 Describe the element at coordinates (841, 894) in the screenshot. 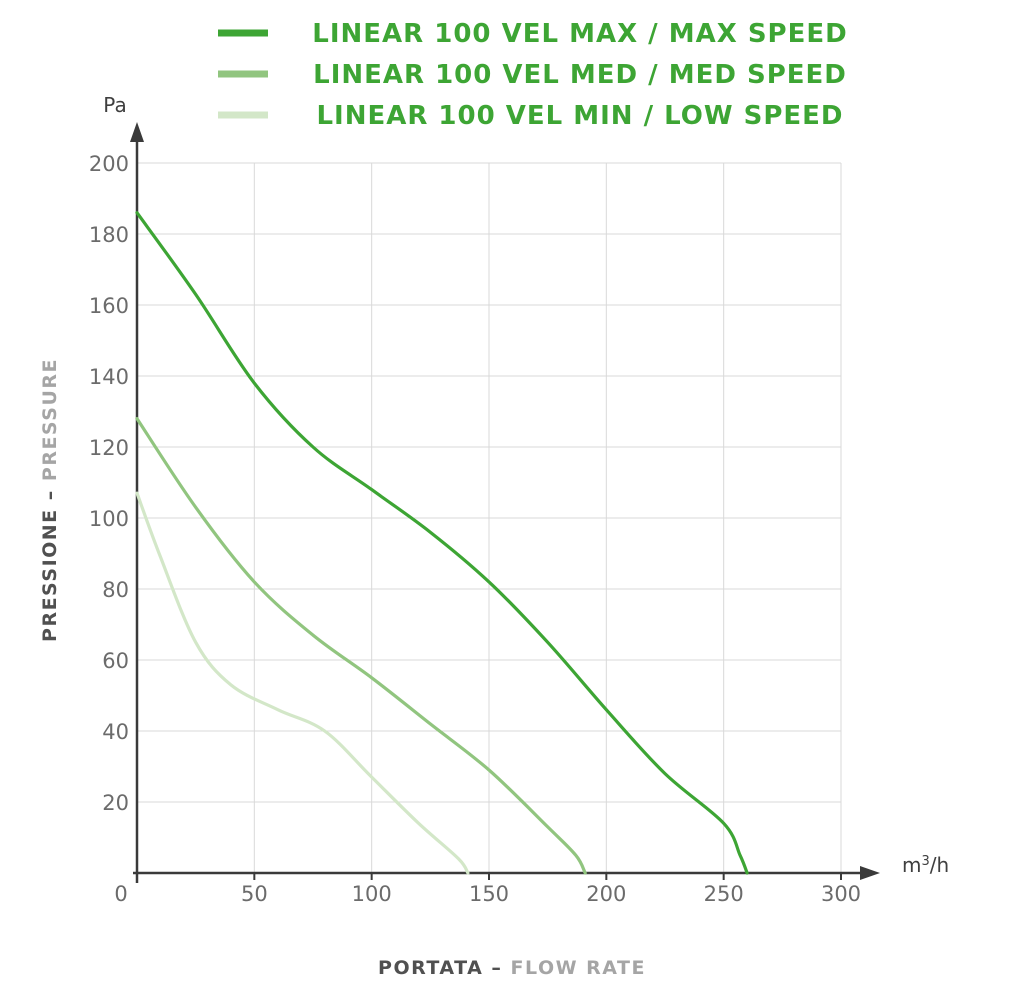

I see `x-tick-label-5: 300` at that location.